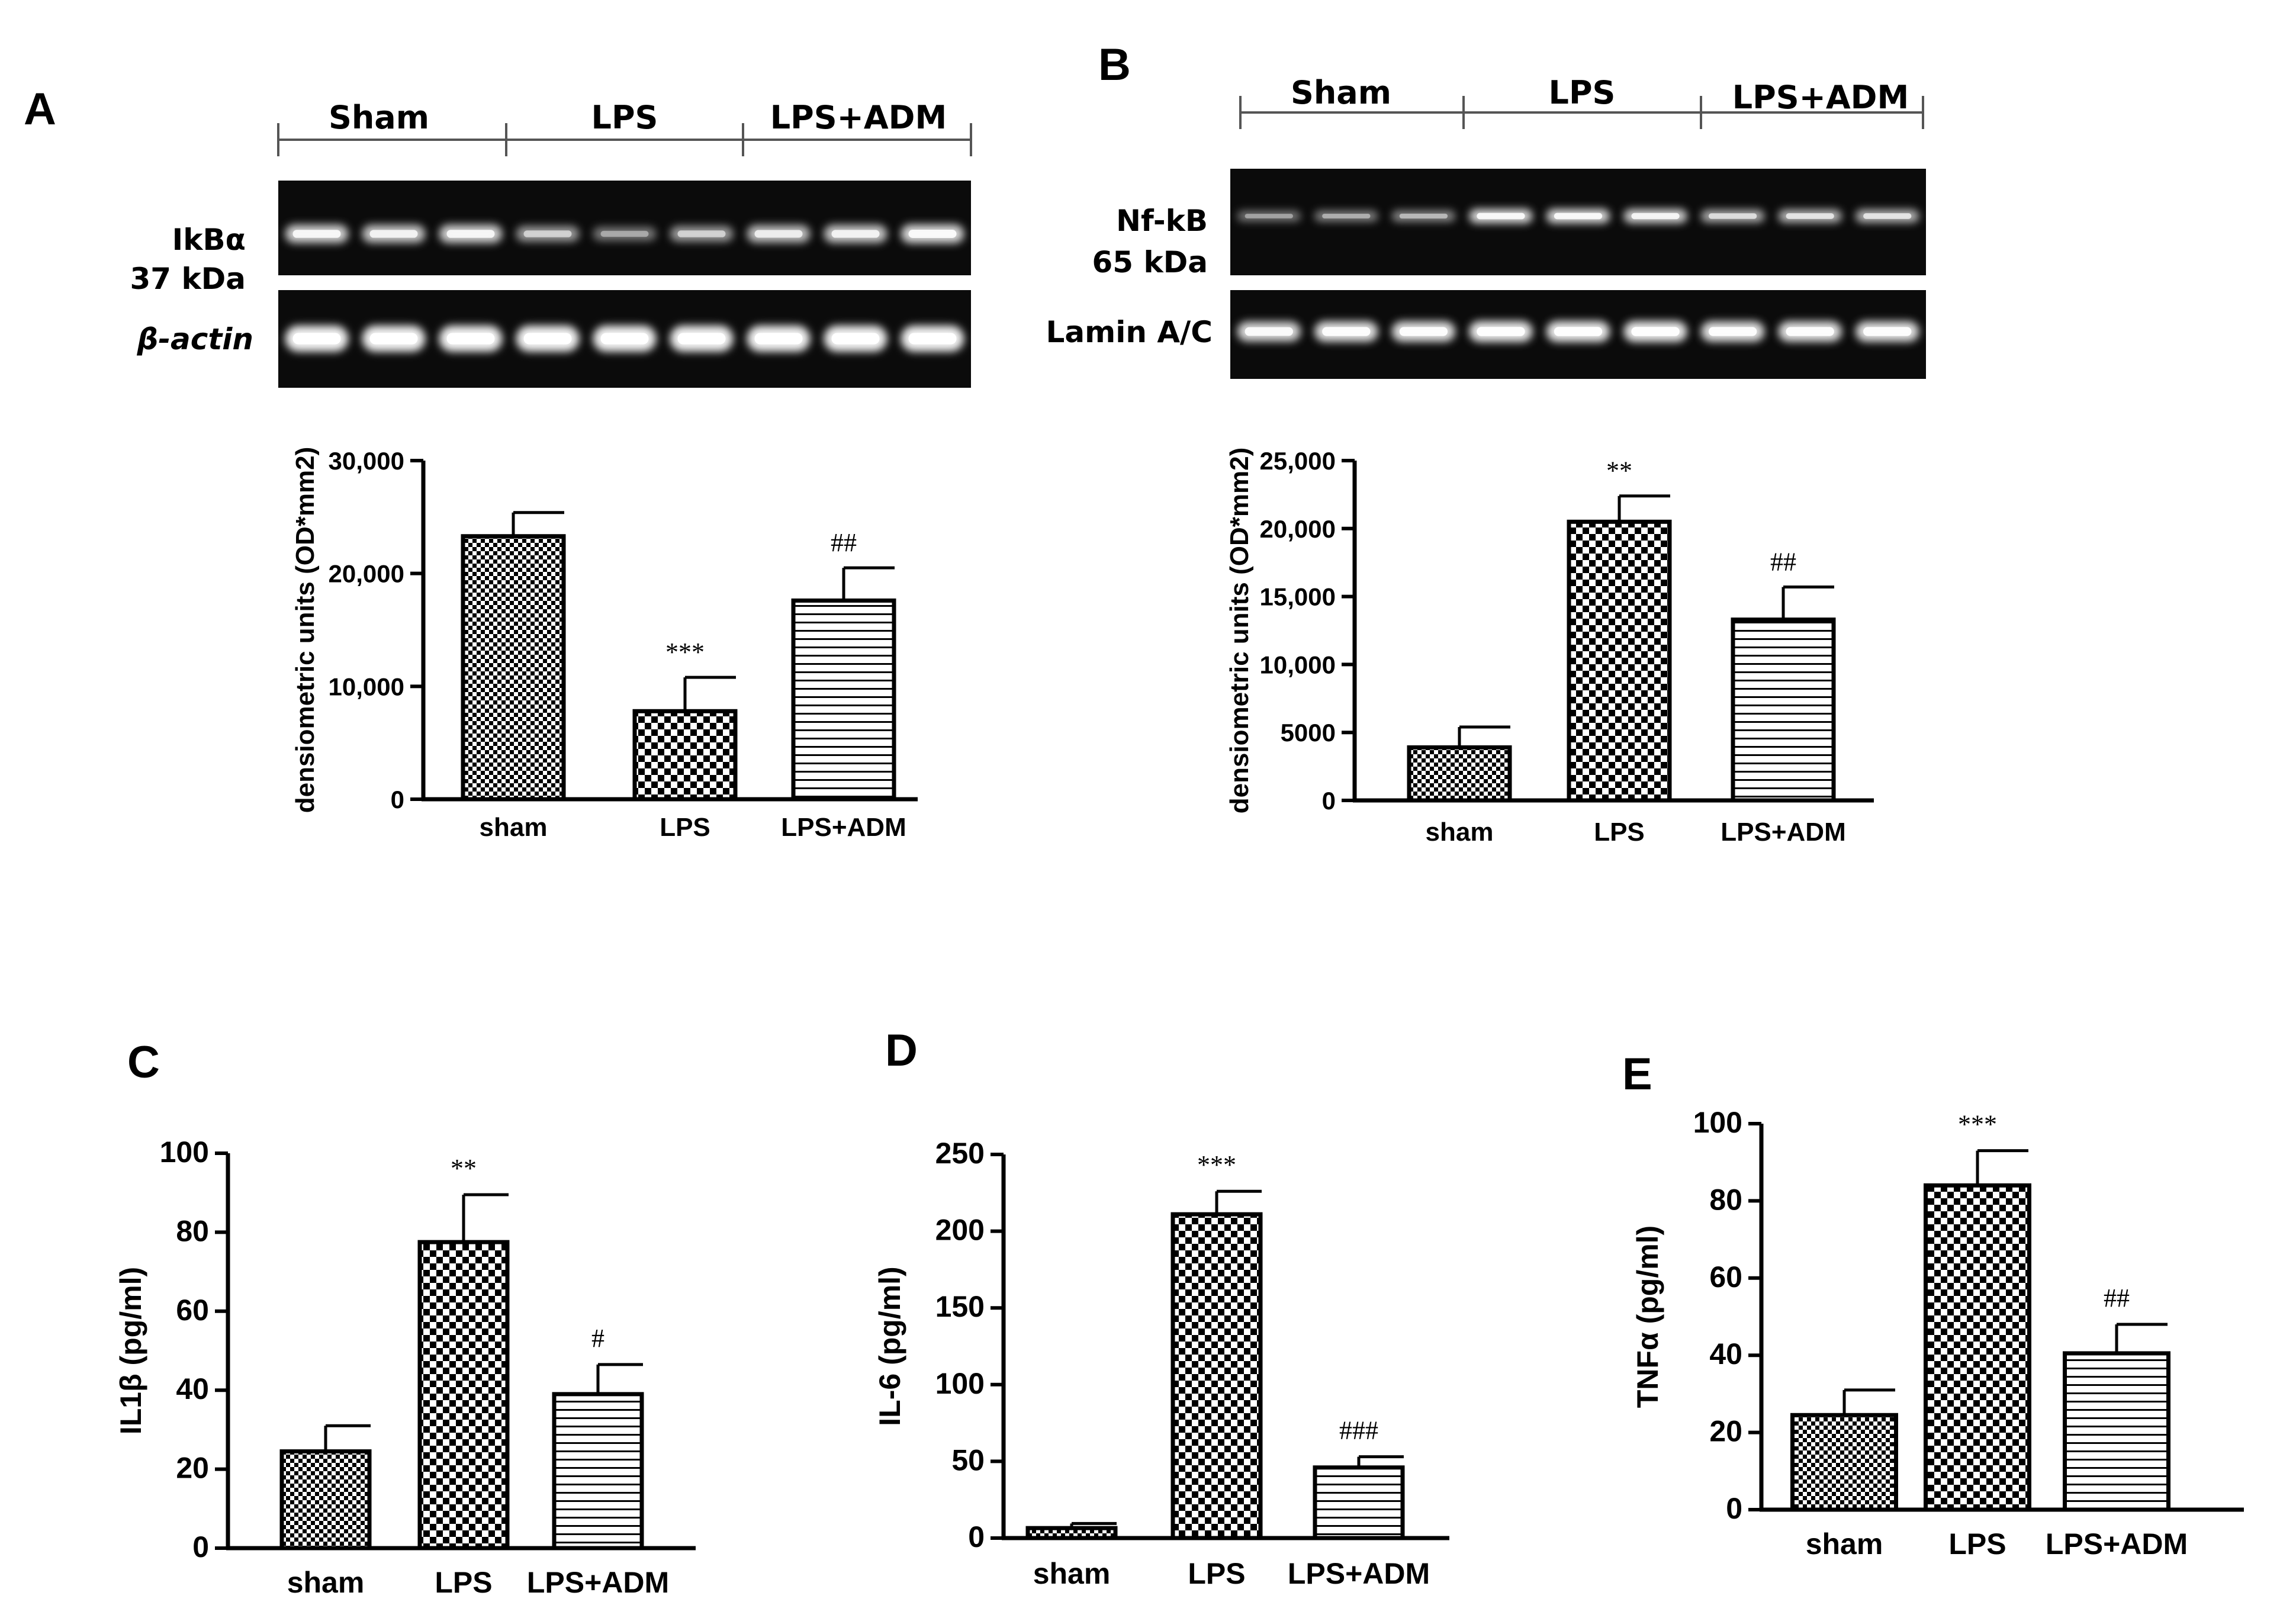  What do you see at coordinates (960, 1306) in the screenshot?
I see `y-tick-label: 150` at bounding box center [960, 1306].